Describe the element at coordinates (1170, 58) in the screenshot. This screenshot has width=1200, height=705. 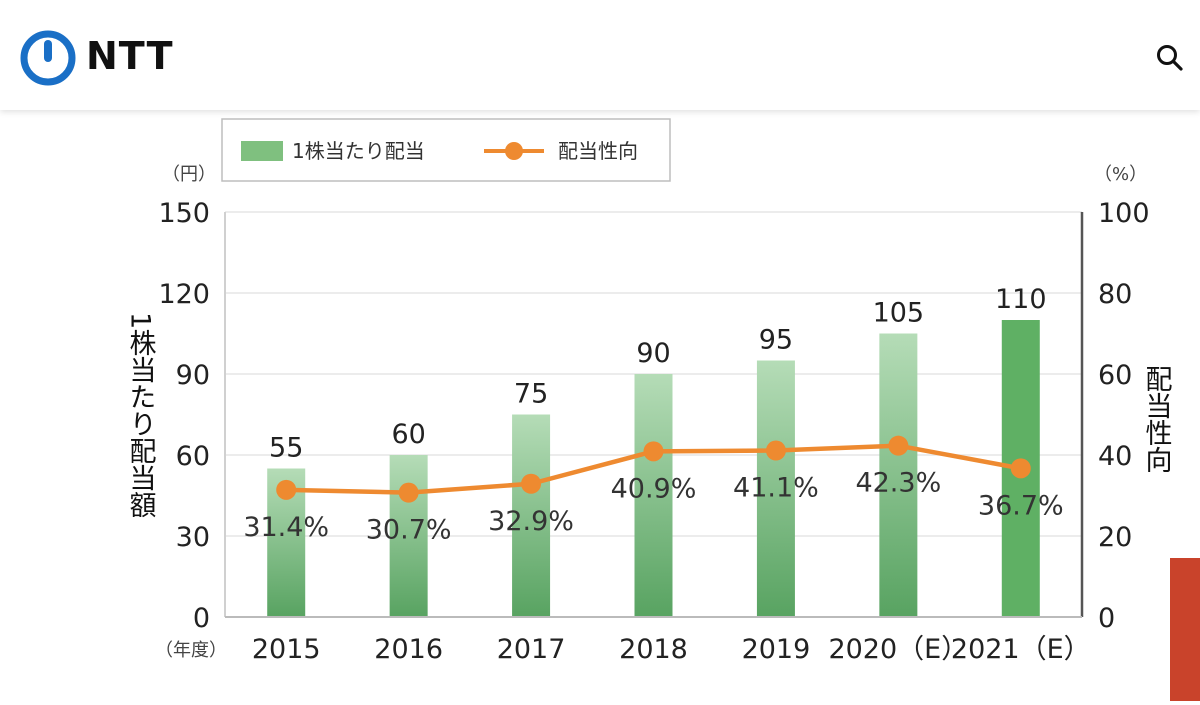
I see `search-icon` at that location.